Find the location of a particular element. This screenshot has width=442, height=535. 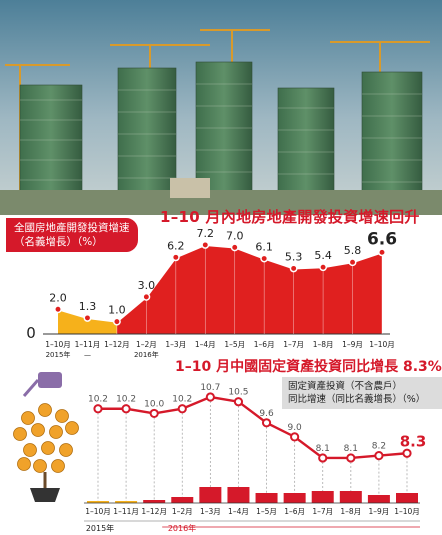

year-label: 2016年 is located at coordinates (146, 354).